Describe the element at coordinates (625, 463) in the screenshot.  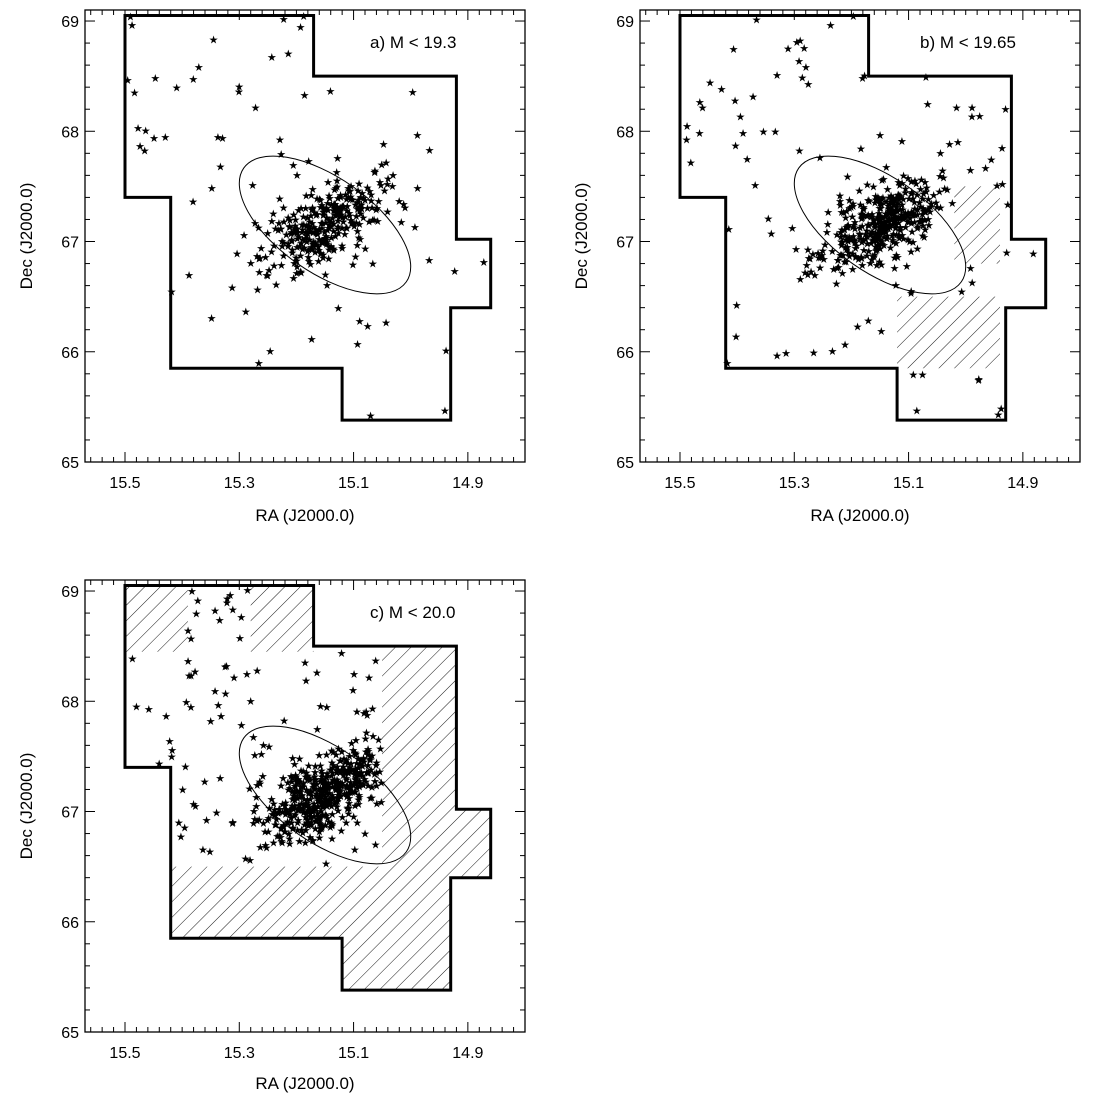
I see `y-tick-label: 65` at that location.